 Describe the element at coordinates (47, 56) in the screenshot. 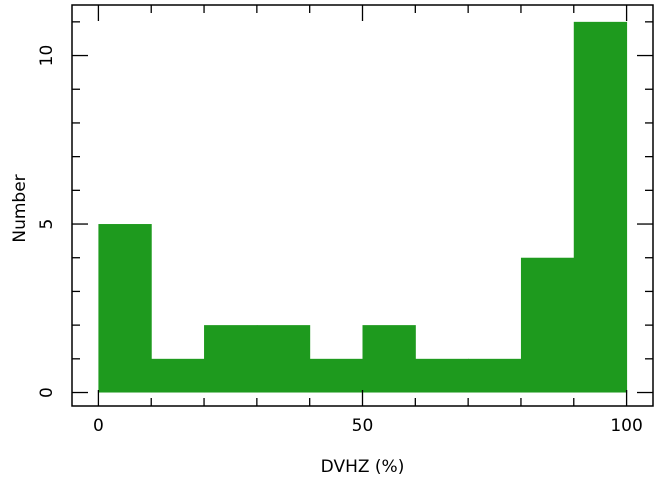

I see `y-tick-label-10: 10` at that location.